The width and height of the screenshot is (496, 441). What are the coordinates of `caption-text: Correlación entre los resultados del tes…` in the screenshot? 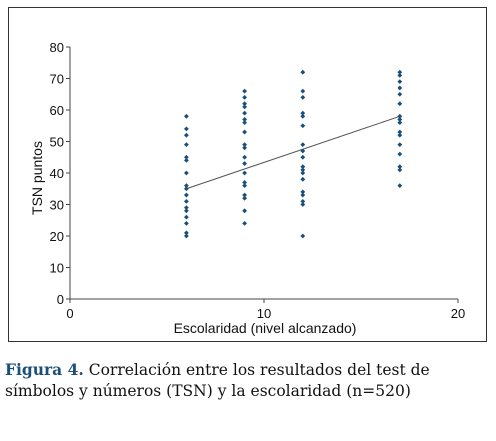 It's located at (217, 380).